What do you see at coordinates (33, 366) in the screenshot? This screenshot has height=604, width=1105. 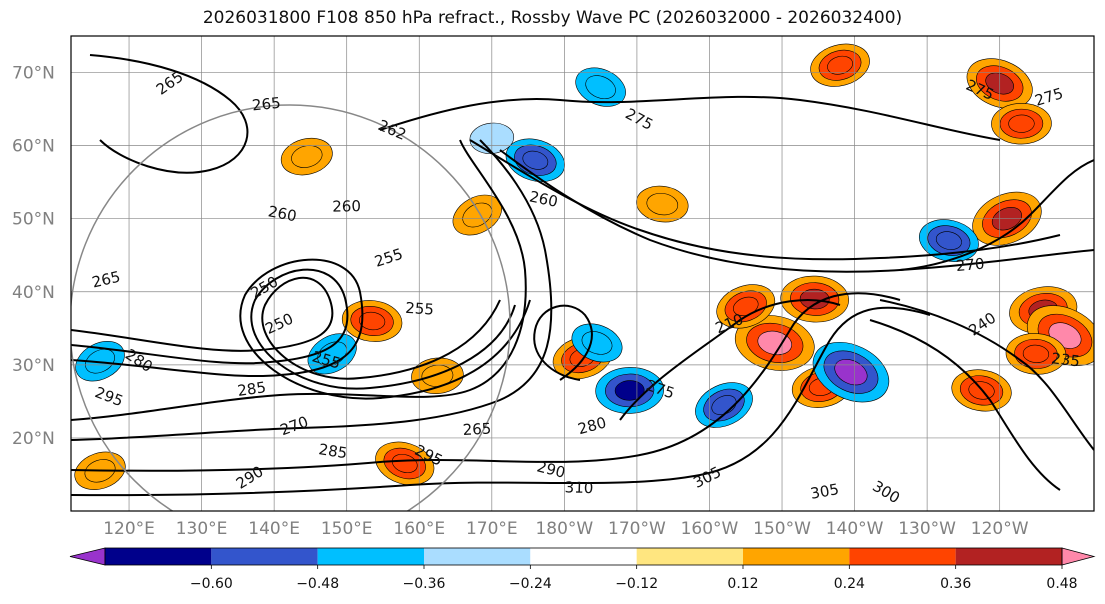 I see `lat-tick-label: 30°N` at bounding box center [33, 366].